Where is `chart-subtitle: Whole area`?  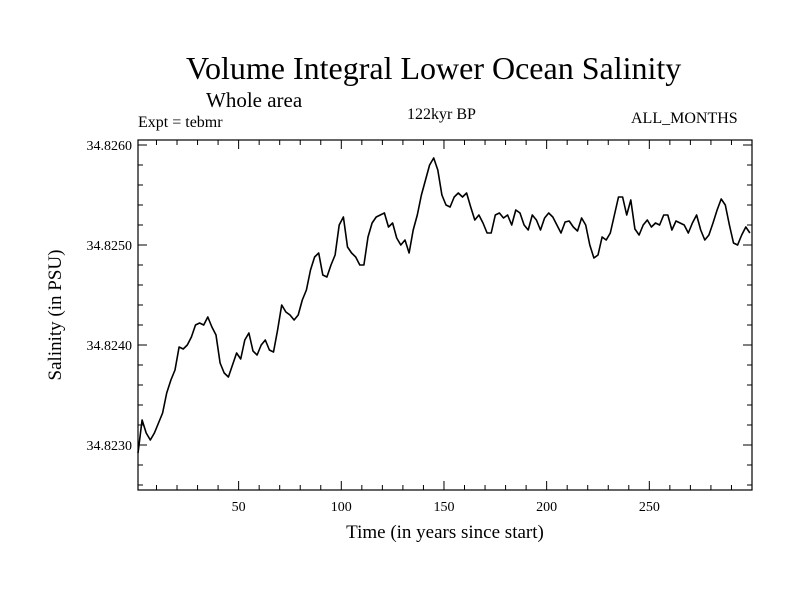
chart-subtitle: Whole area is located at coordinates (254, 100).